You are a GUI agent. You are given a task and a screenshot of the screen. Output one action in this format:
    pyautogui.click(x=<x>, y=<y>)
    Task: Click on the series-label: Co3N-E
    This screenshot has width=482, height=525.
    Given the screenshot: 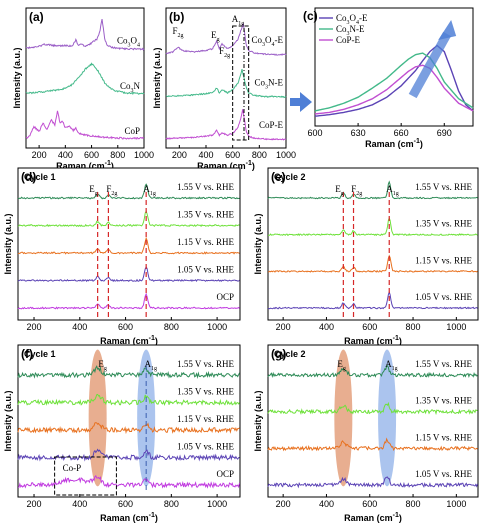 What is the action you would take?
    pyautogui.click(x=268, y=84)
    